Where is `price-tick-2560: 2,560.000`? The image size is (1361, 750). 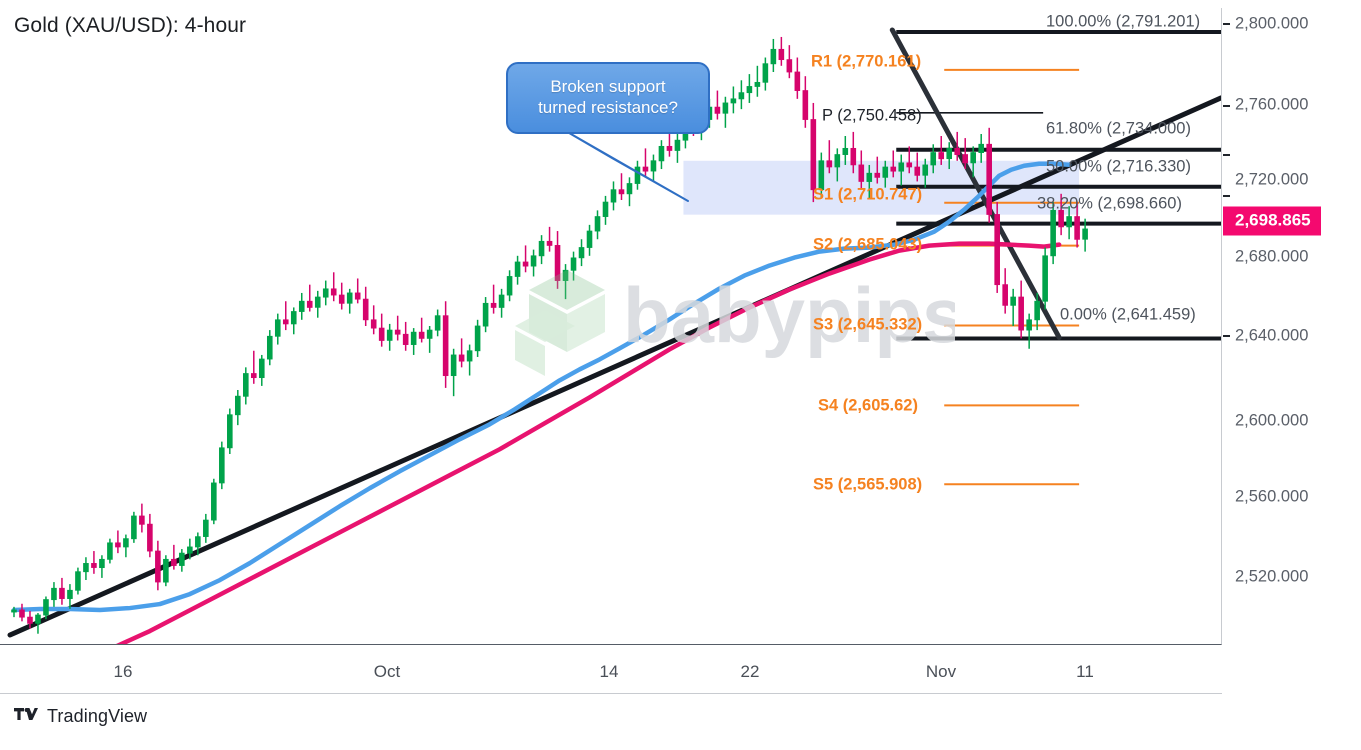
price-tick-2560: 2,560.000 is located at coordinates (1272, 496).